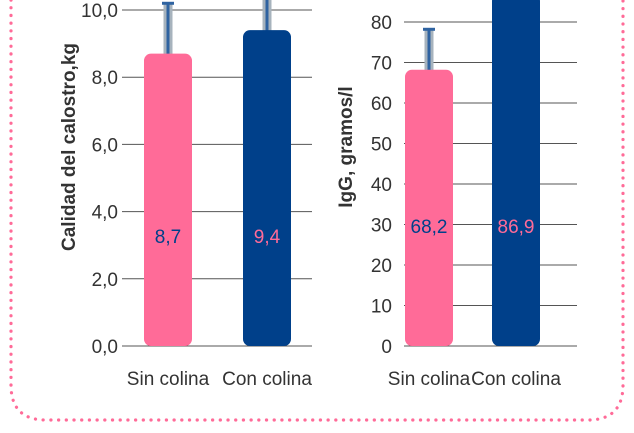 This screenshot has width=634, height=433. What do you see at coordinates (381, 23) in the screenshot?
I see `y-tick-label: 80` at bounding box center [381, 23].